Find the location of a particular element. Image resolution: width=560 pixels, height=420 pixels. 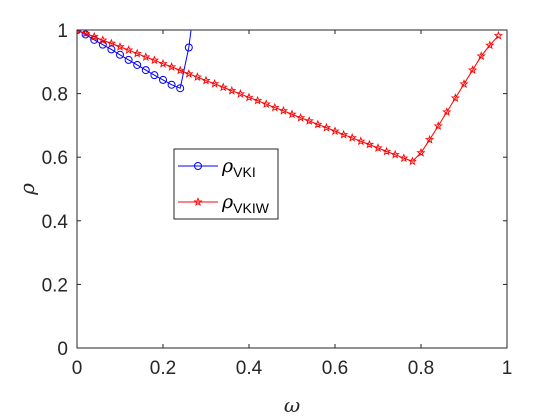

y-tick-label: 0.8 is located at coordinates (55, 95).